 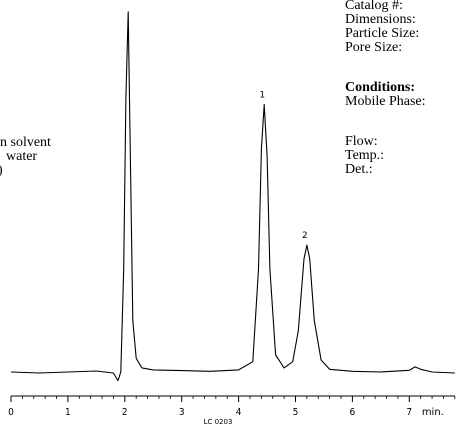 What do you see at coordinates (359, 169) in the screenshot?
I see `det-label: Det.:` at bounding box center [359, 169].